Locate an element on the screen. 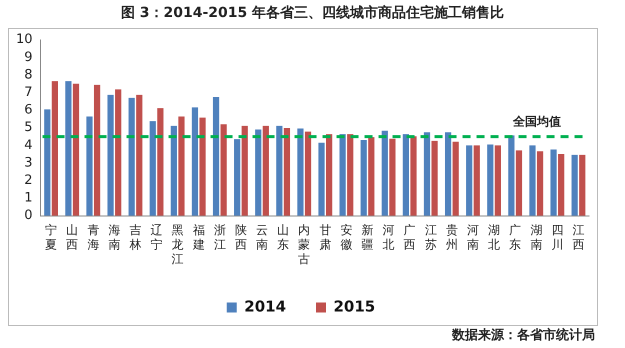  x-tick-label: 广东 is located at coordinates (515, 237).